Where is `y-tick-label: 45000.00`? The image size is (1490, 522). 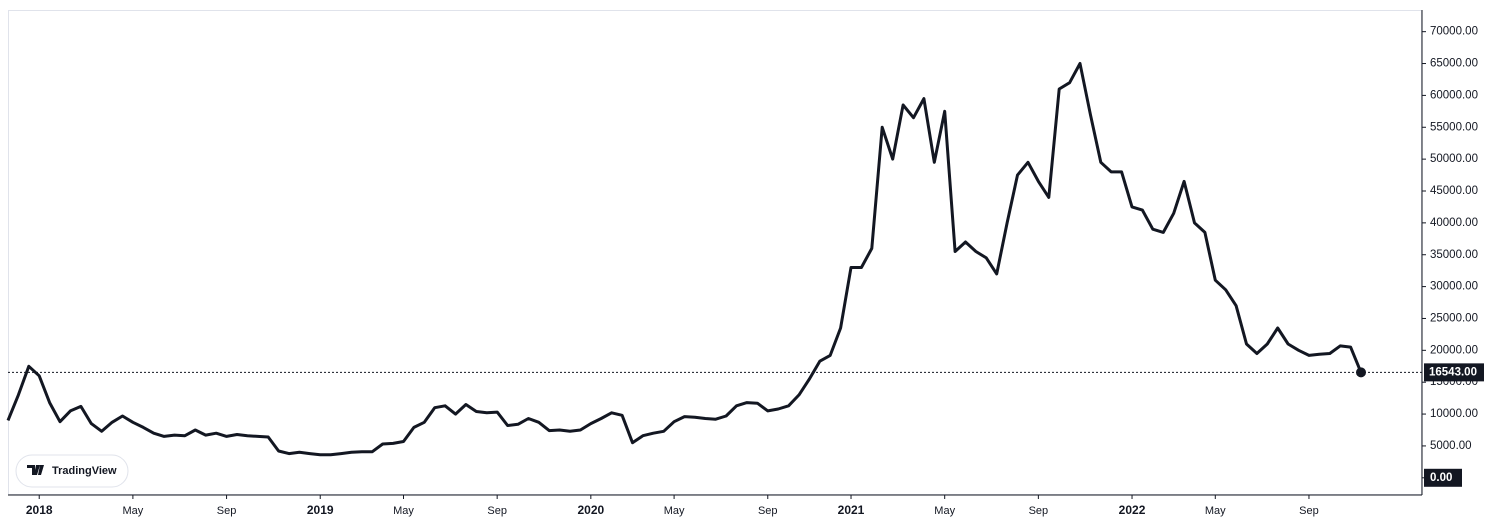 y-tick-label: 45000.00 is located at coordinates (1454, 191).